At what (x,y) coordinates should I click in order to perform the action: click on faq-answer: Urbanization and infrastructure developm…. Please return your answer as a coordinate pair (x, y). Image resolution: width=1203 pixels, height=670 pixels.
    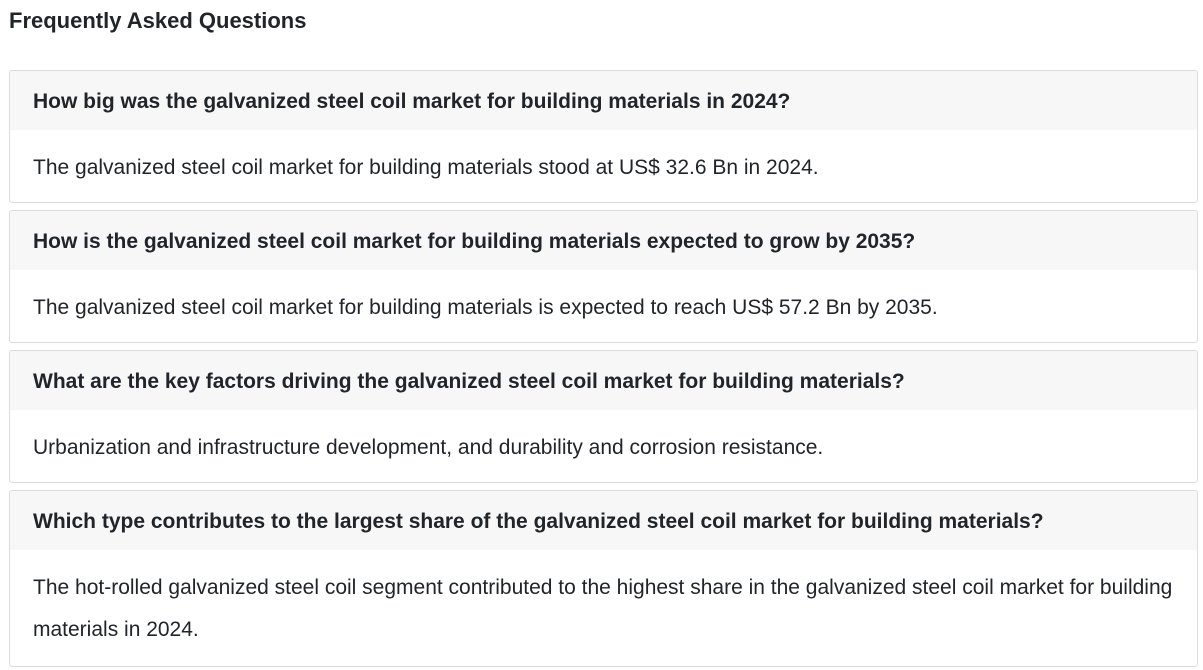
    Looking at the image, I should click on (428, 447).